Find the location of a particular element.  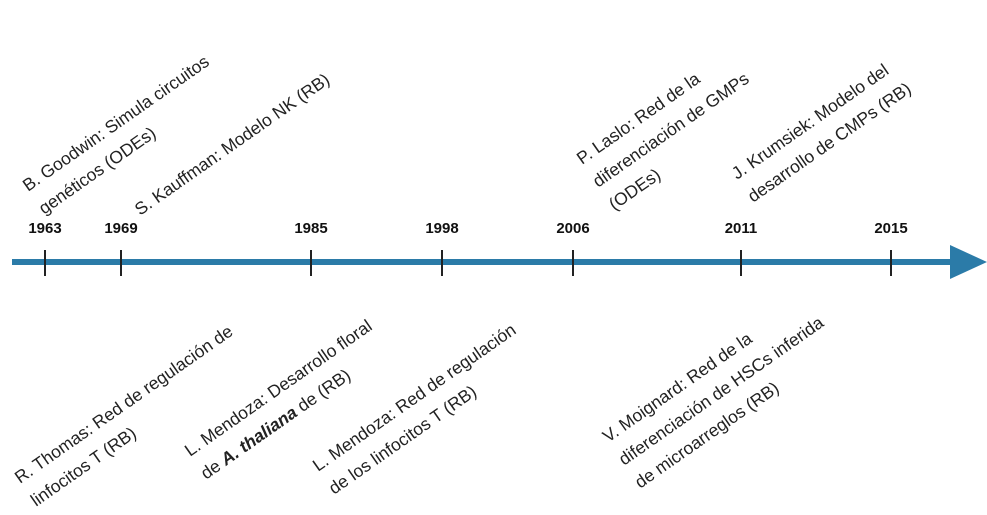

label-line: diferenciación de HSCs inferida is located at coordinates (721, 390).